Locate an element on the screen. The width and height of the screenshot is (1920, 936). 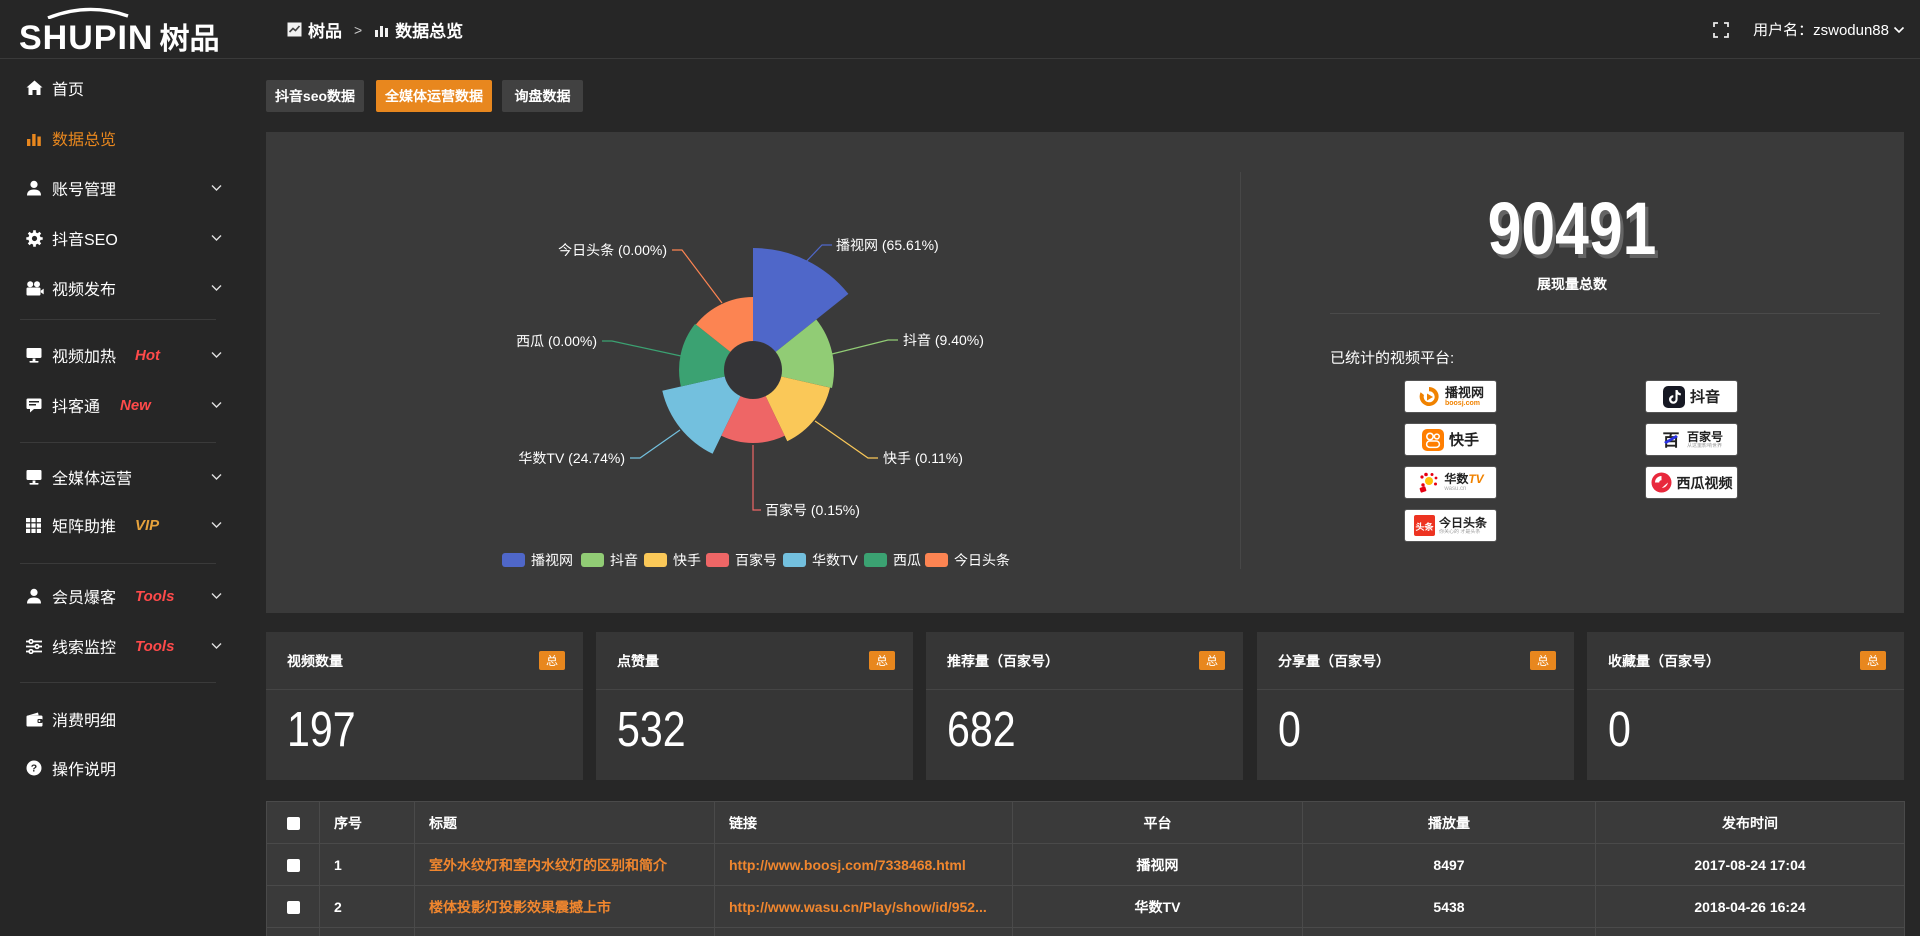
svg-text: 快手 is located at coordinates (687, 560).